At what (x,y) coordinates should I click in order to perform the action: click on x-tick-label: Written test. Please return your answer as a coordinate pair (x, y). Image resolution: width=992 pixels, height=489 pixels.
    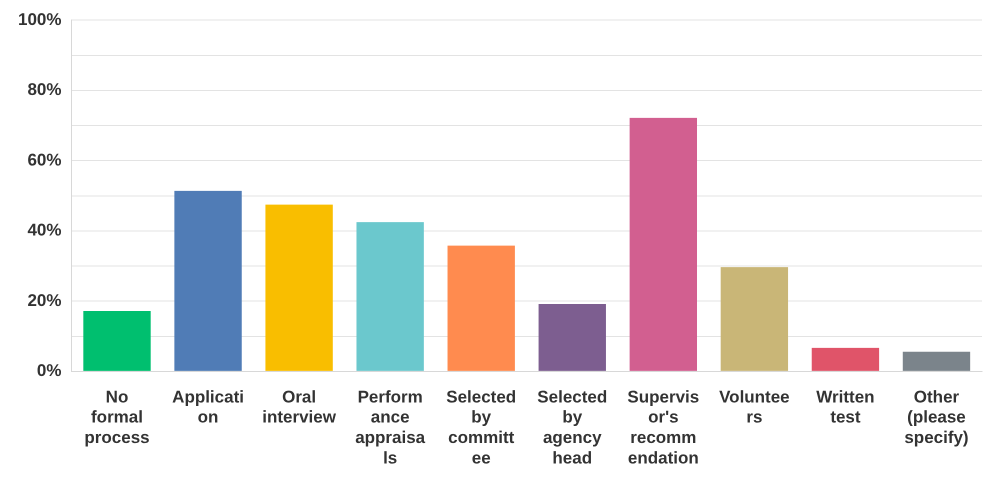
    Looking at the image, I should click on (845, 407).